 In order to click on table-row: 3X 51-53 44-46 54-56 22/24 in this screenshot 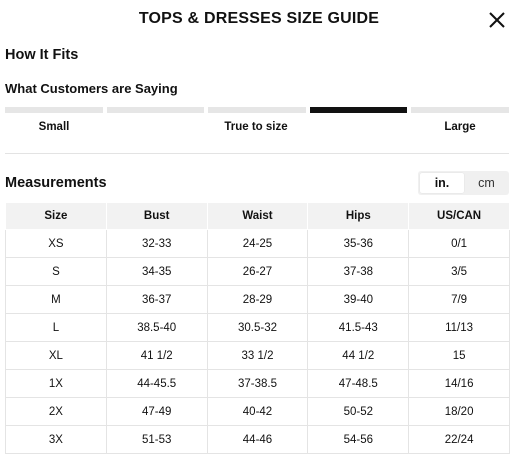, I will do `click(257, 439)`.